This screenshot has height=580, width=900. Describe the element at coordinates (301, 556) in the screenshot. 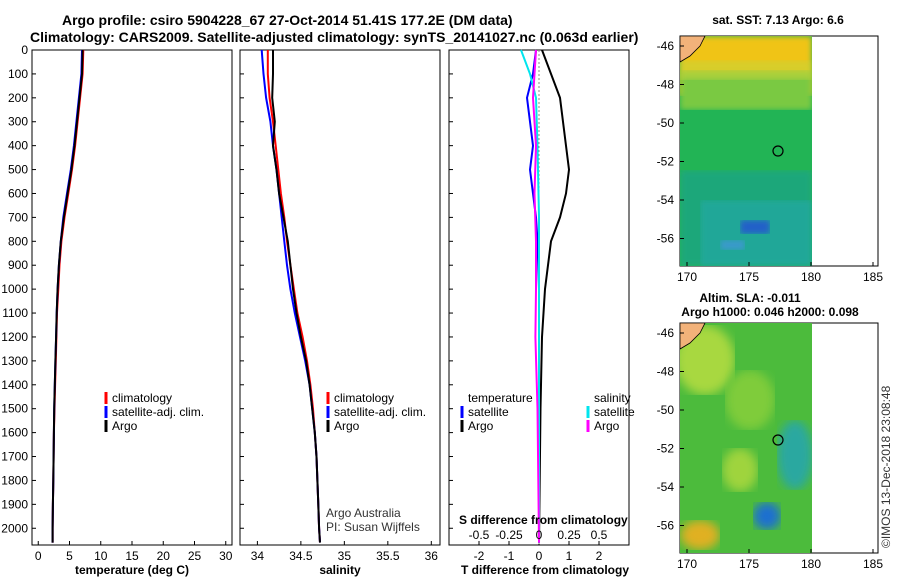

I see `x-tick-label: 34.5` at that location.